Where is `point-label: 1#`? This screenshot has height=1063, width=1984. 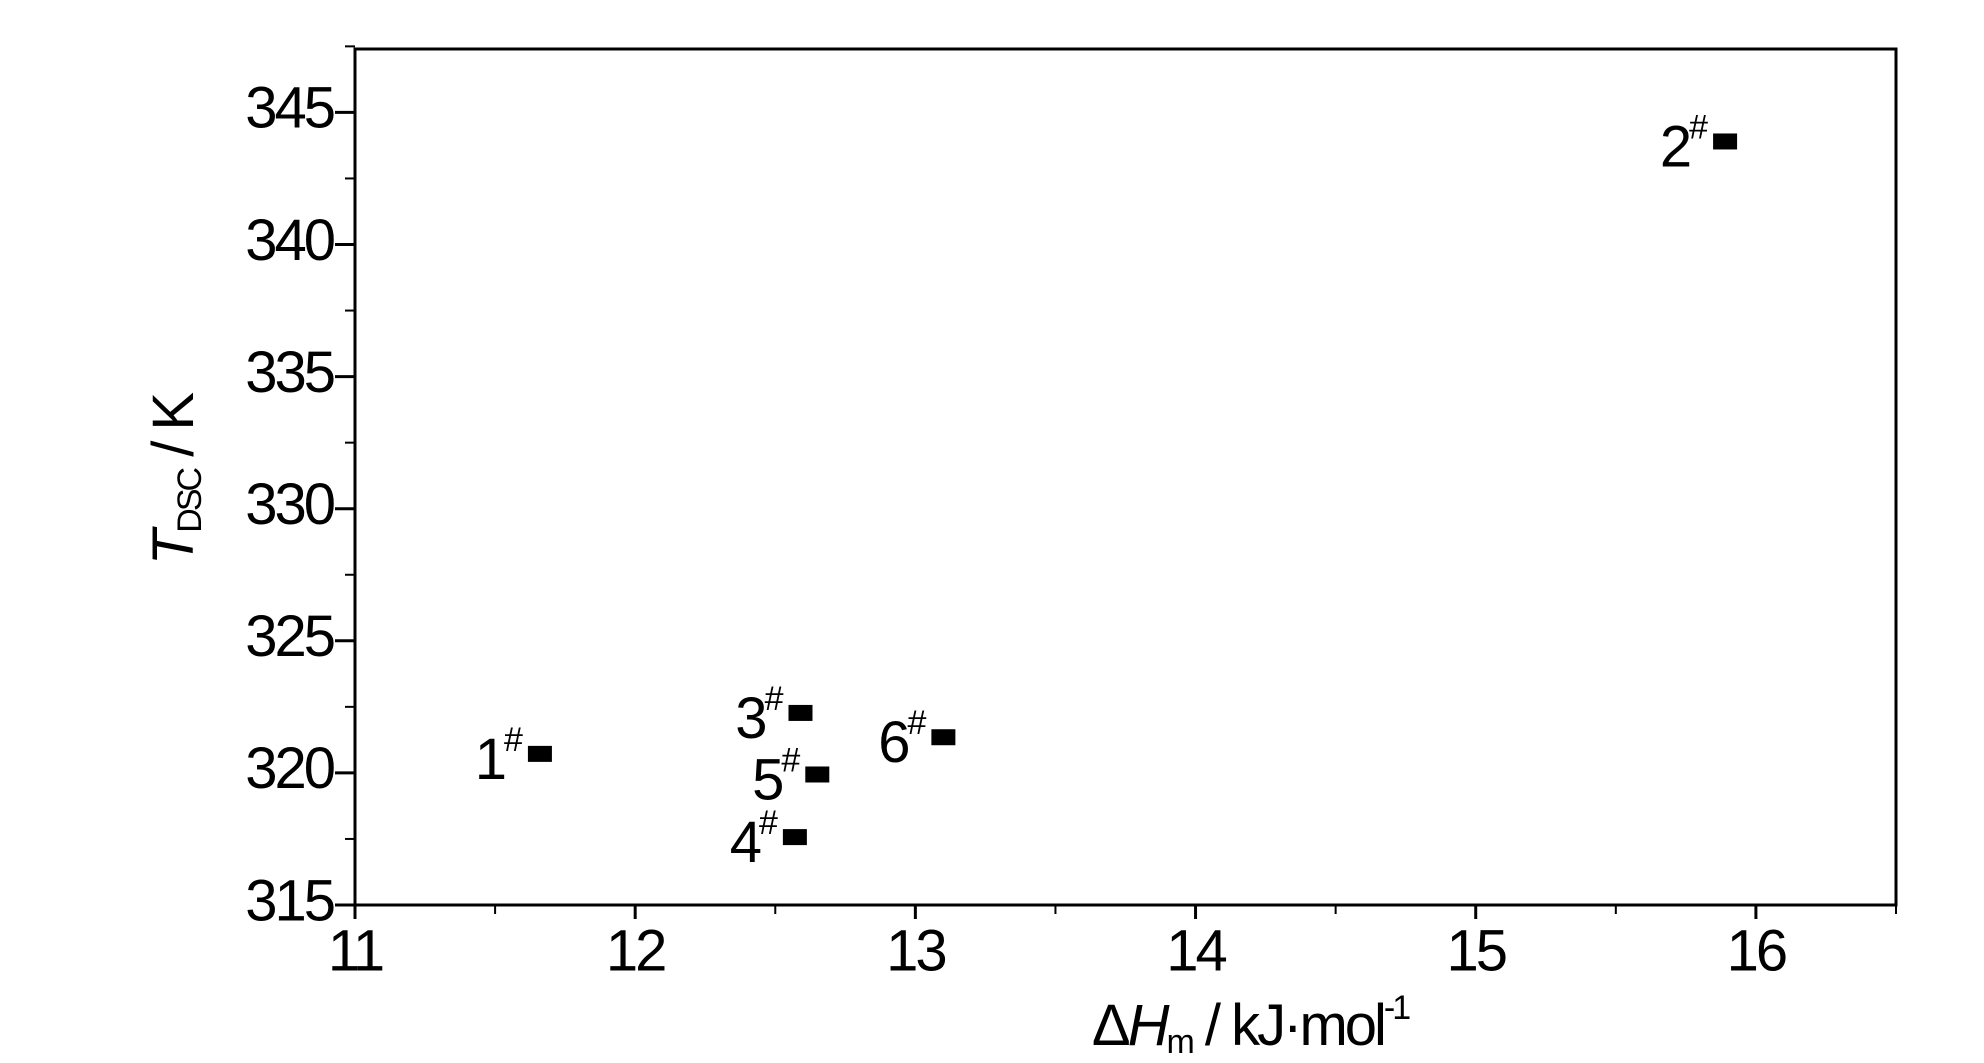
point-label: 1# is located at coordinates (499, 756).